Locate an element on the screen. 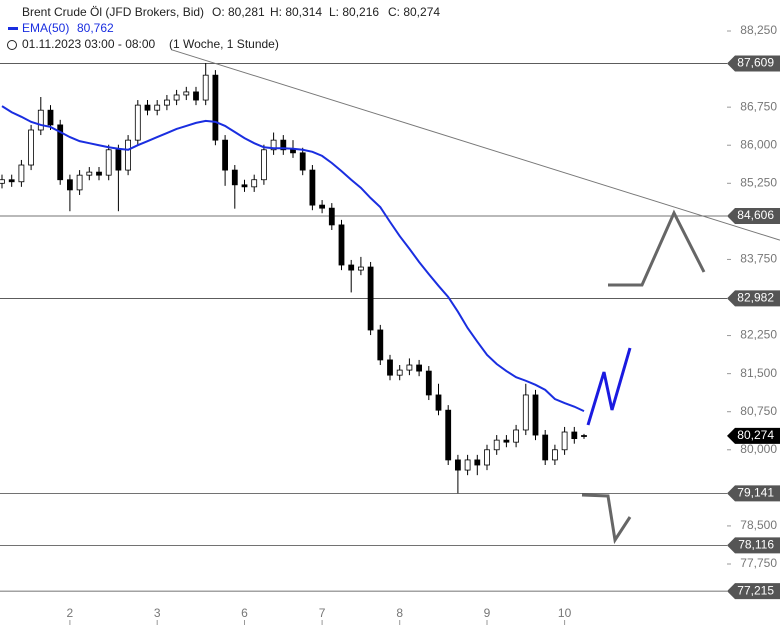  x-tick-label: 10 is located at coordinates (565, 613).